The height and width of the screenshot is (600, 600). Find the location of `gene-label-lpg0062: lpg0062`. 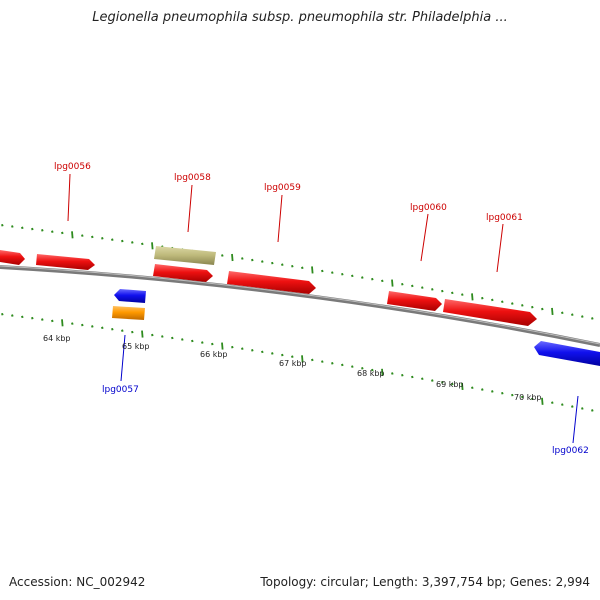

gene-label-lpg0062: lpg0062 is located at coordinates (570, 451).